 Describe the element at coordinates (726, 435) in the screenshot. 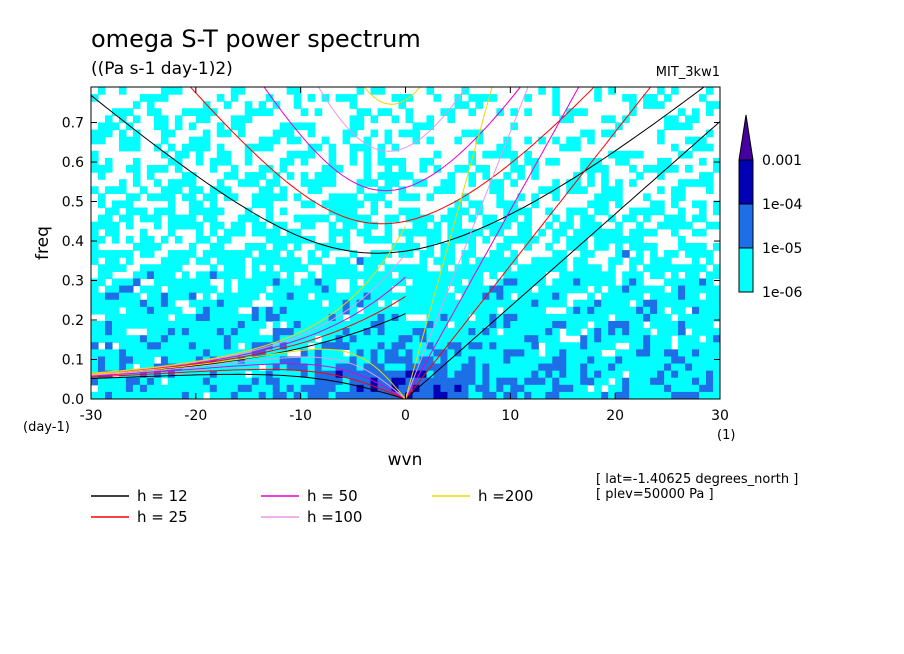

I see `x-unit-label: (1)` at that location.